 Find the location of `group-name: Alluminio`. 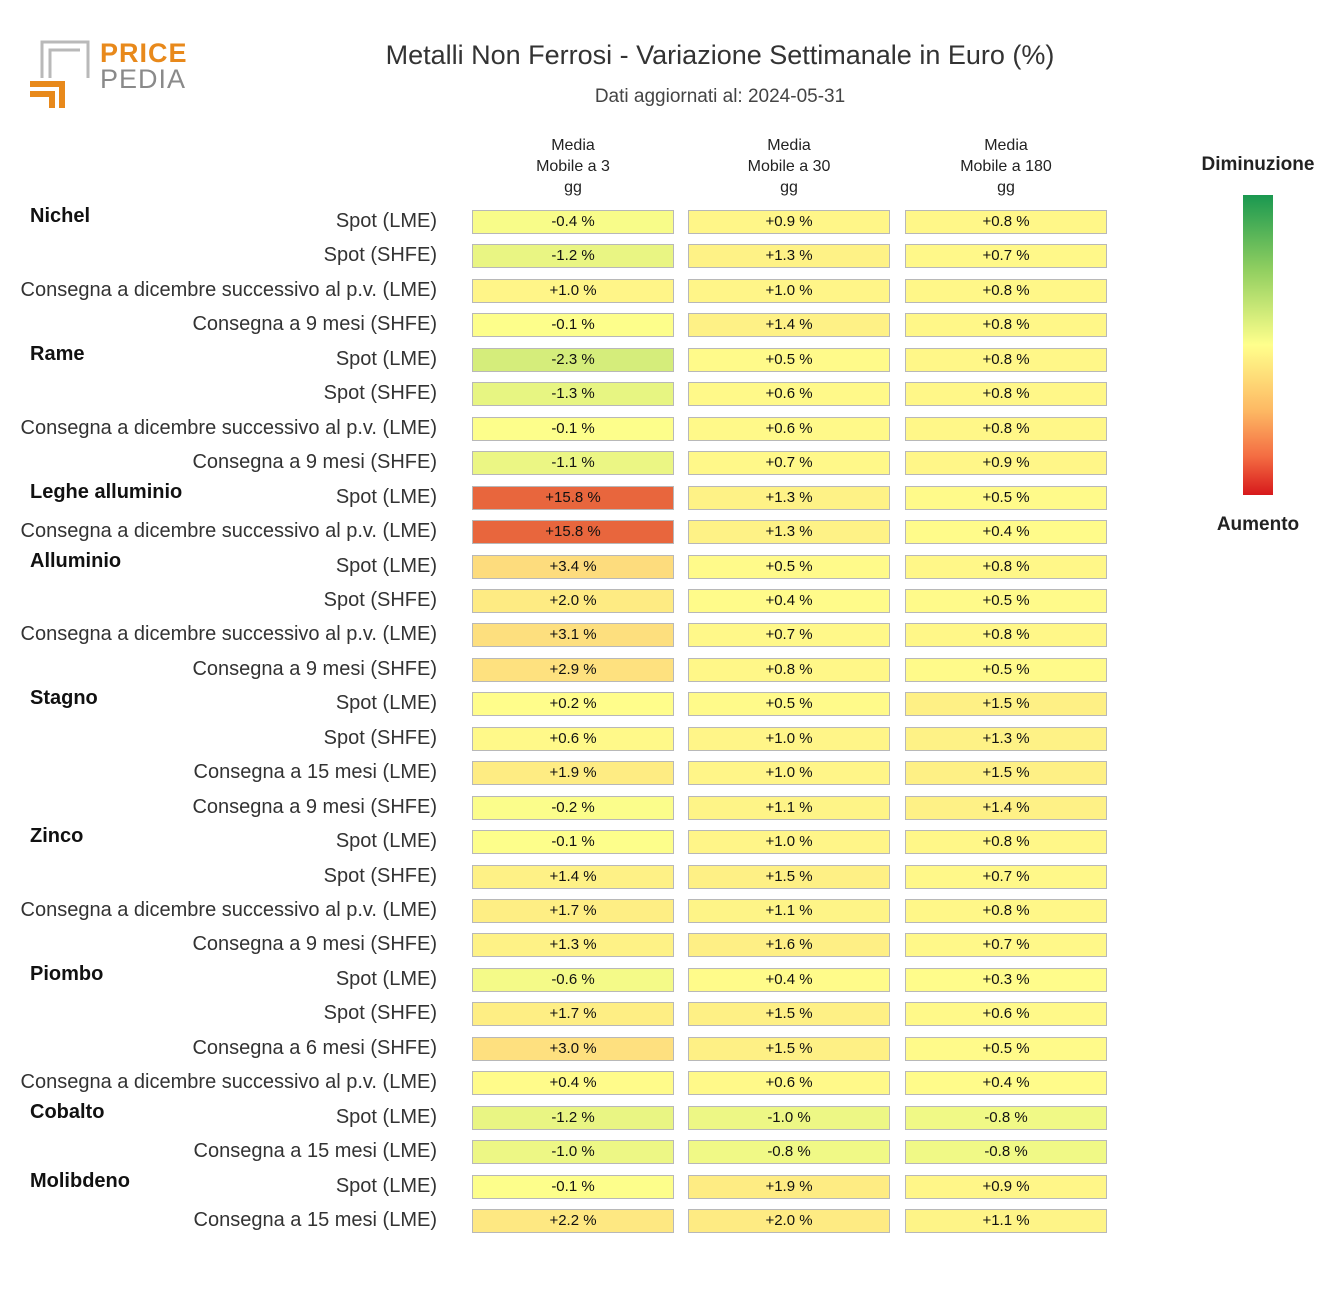

group-name: Alluminio is located at coordinates (76, 560).